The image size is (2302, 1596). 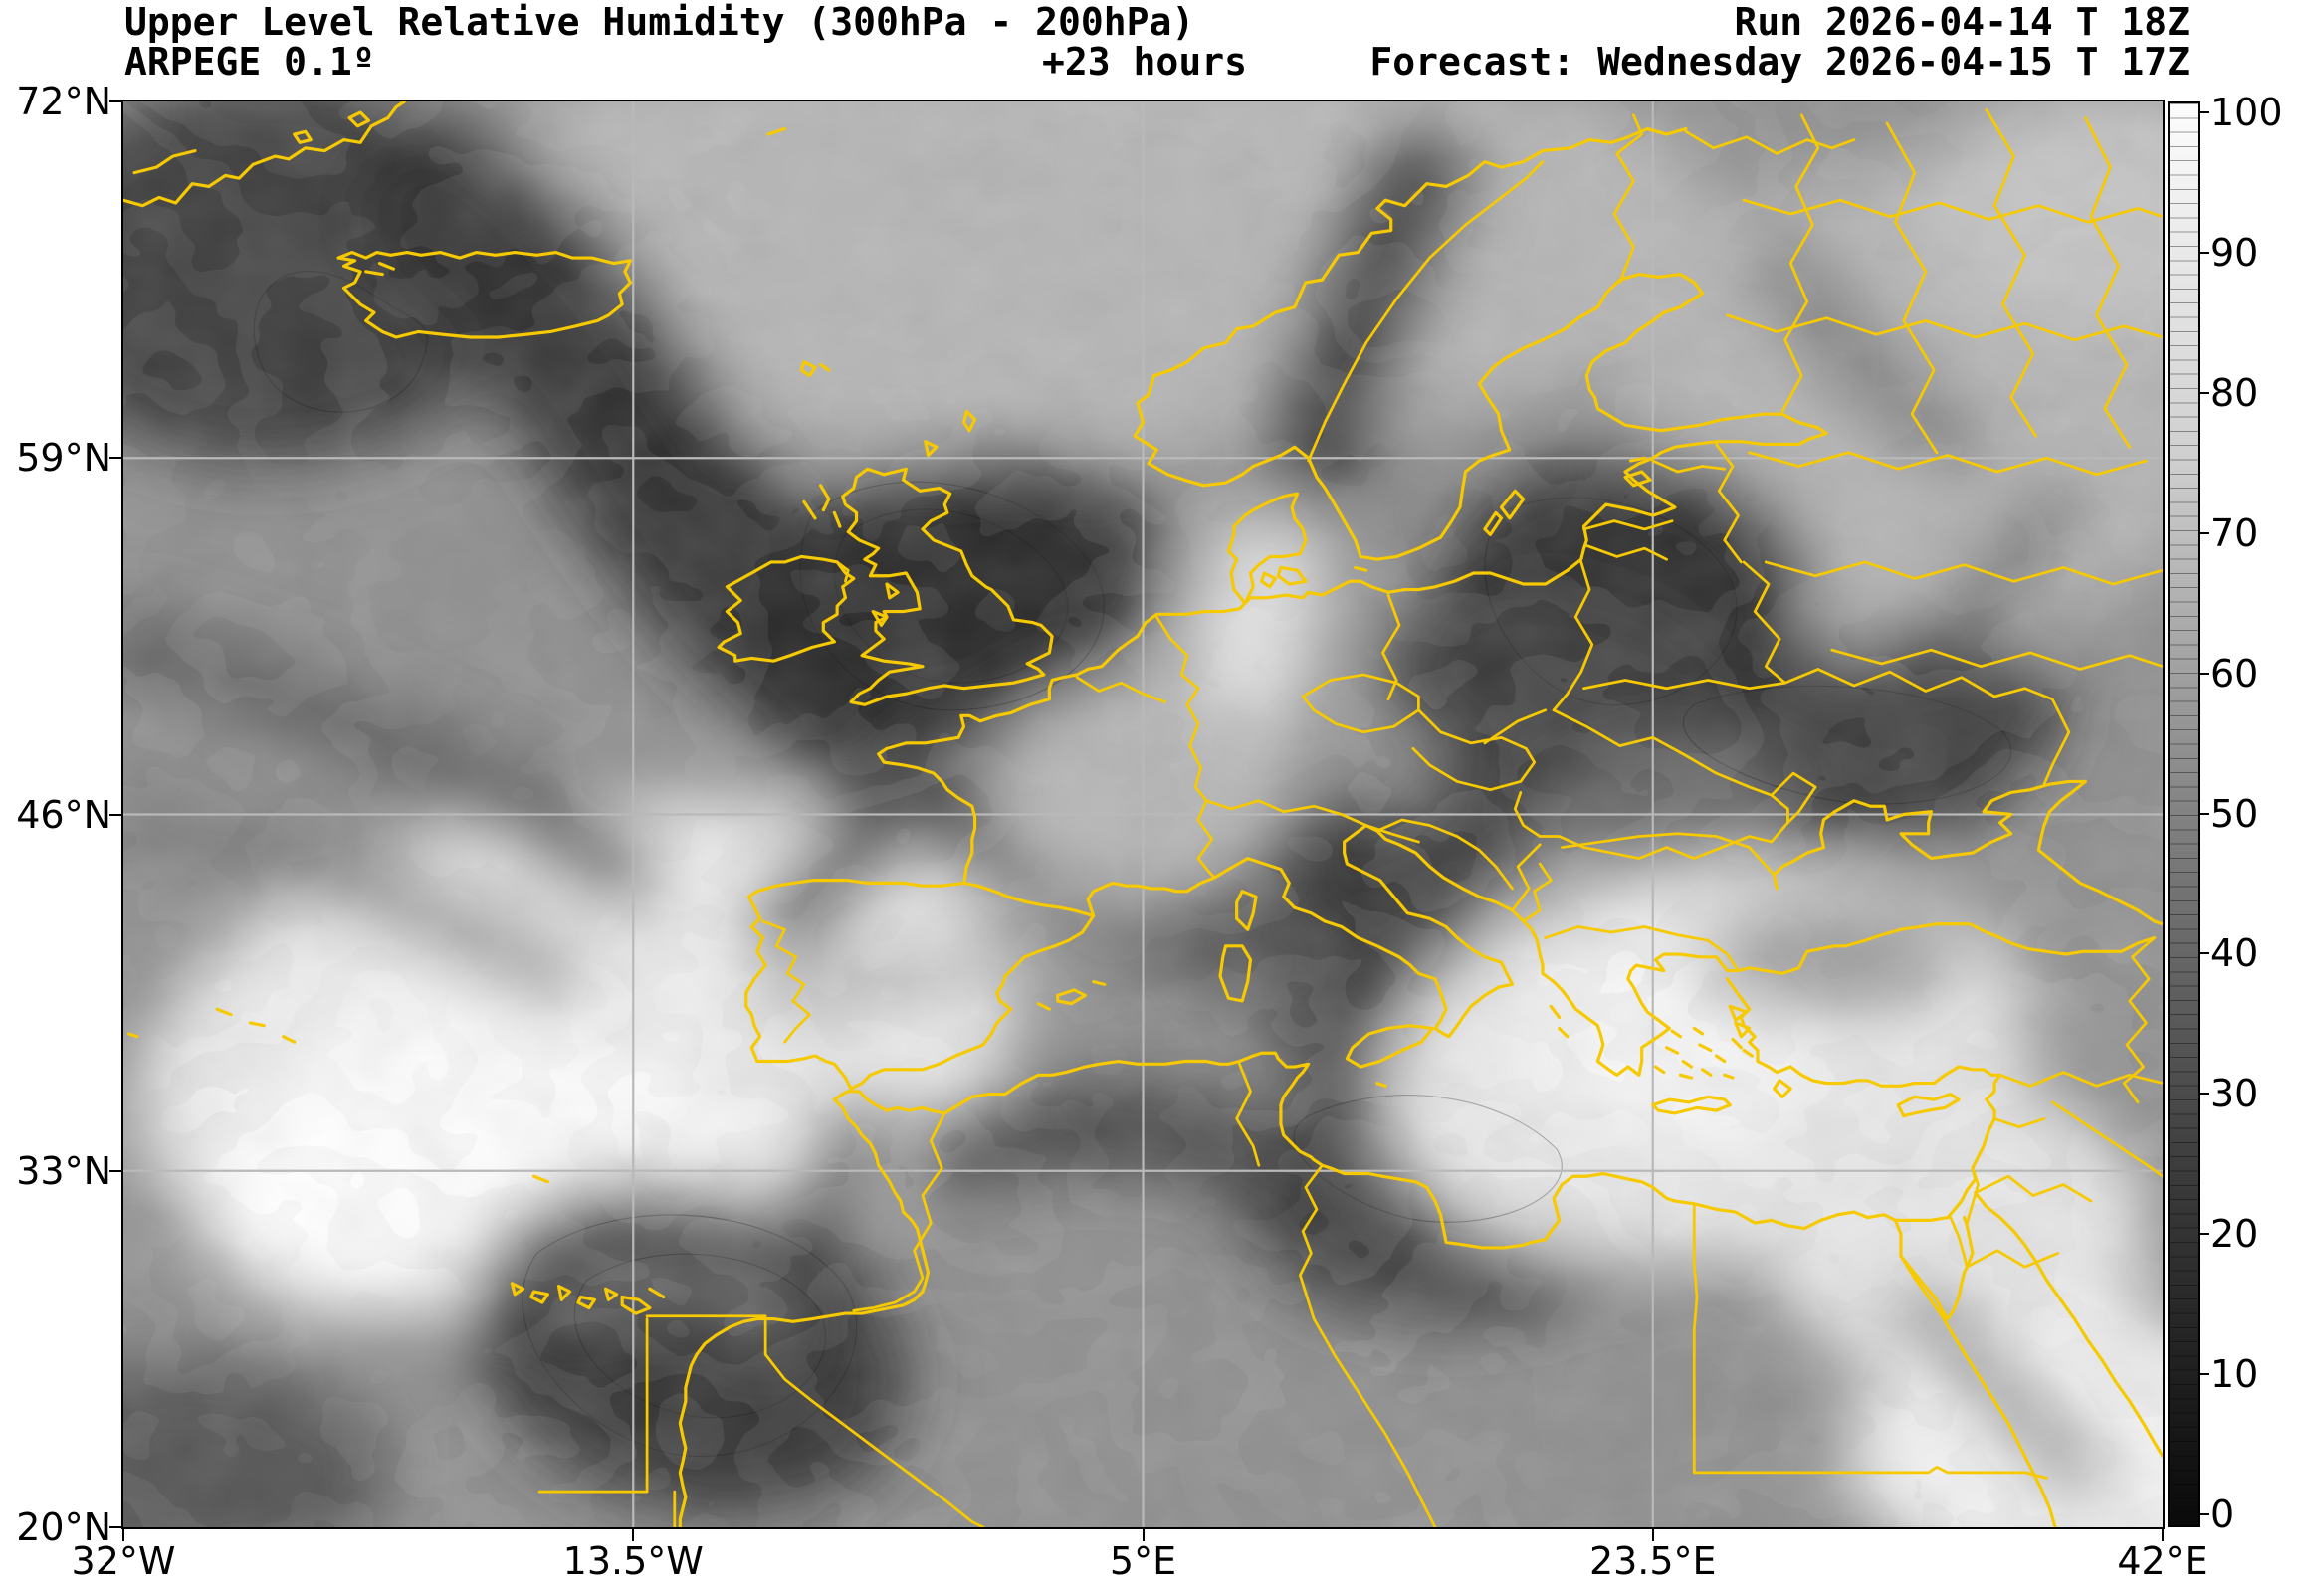 I want to click on border-poland, so click(x=1487, y=636).